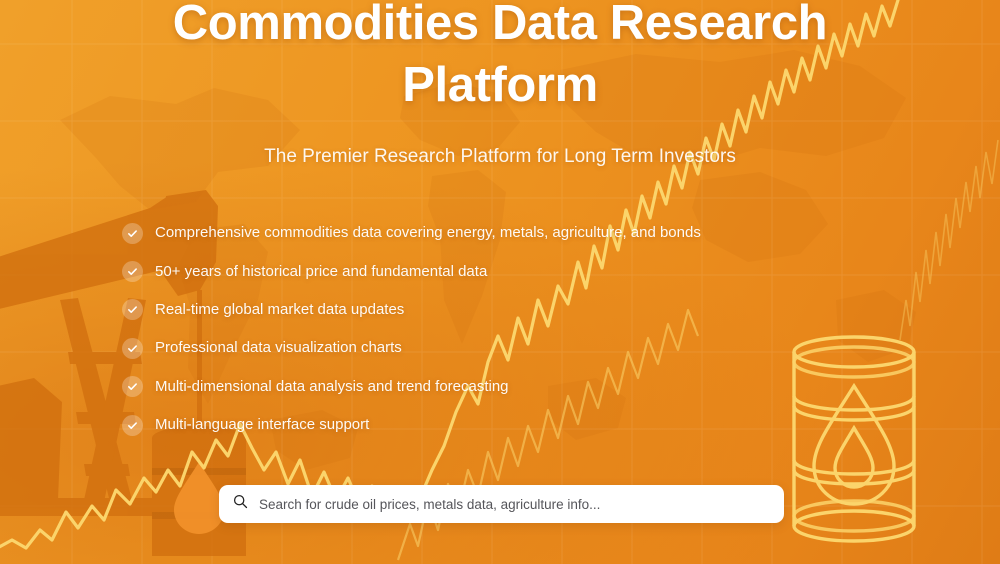 Image resolution: width=1000 pixels, height=564 pixels. Describe the element at coordinates (472, 310) in the screenshot. I see `feature-item: Real-time global market data updates` at that location.